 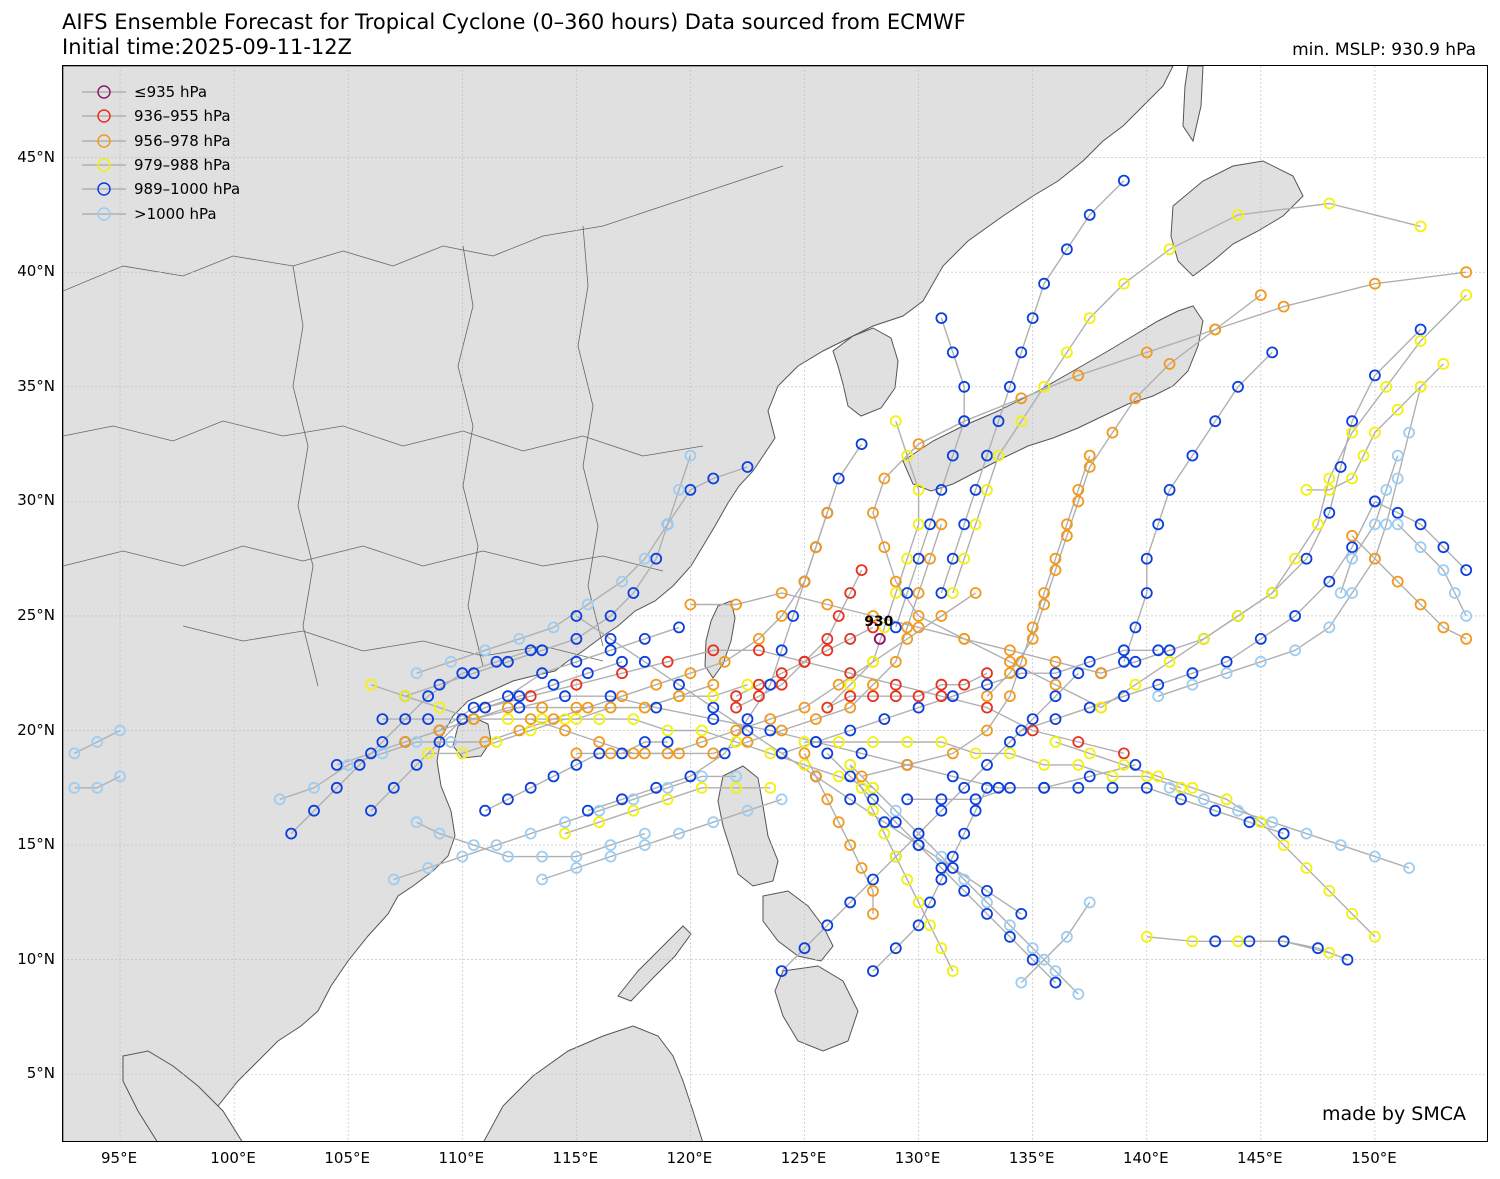 What do you see at coordinates (461, 1158) in the screenshot?
I see `lon-tick-label: 110°E` at bounding box center [461, 1158].